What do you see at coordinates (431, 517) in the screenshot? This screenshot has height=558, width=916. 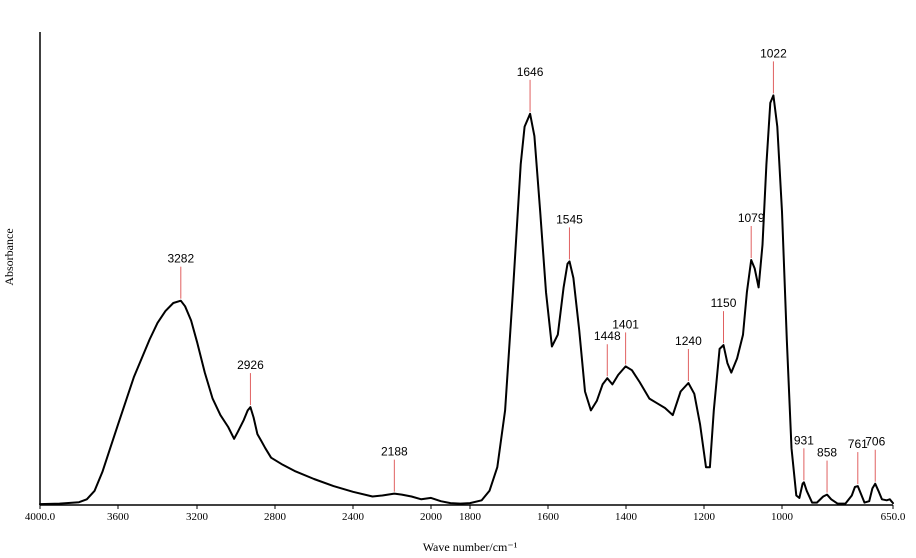 I see `x-tick-label: 2000` at bounding box center [431, 517].